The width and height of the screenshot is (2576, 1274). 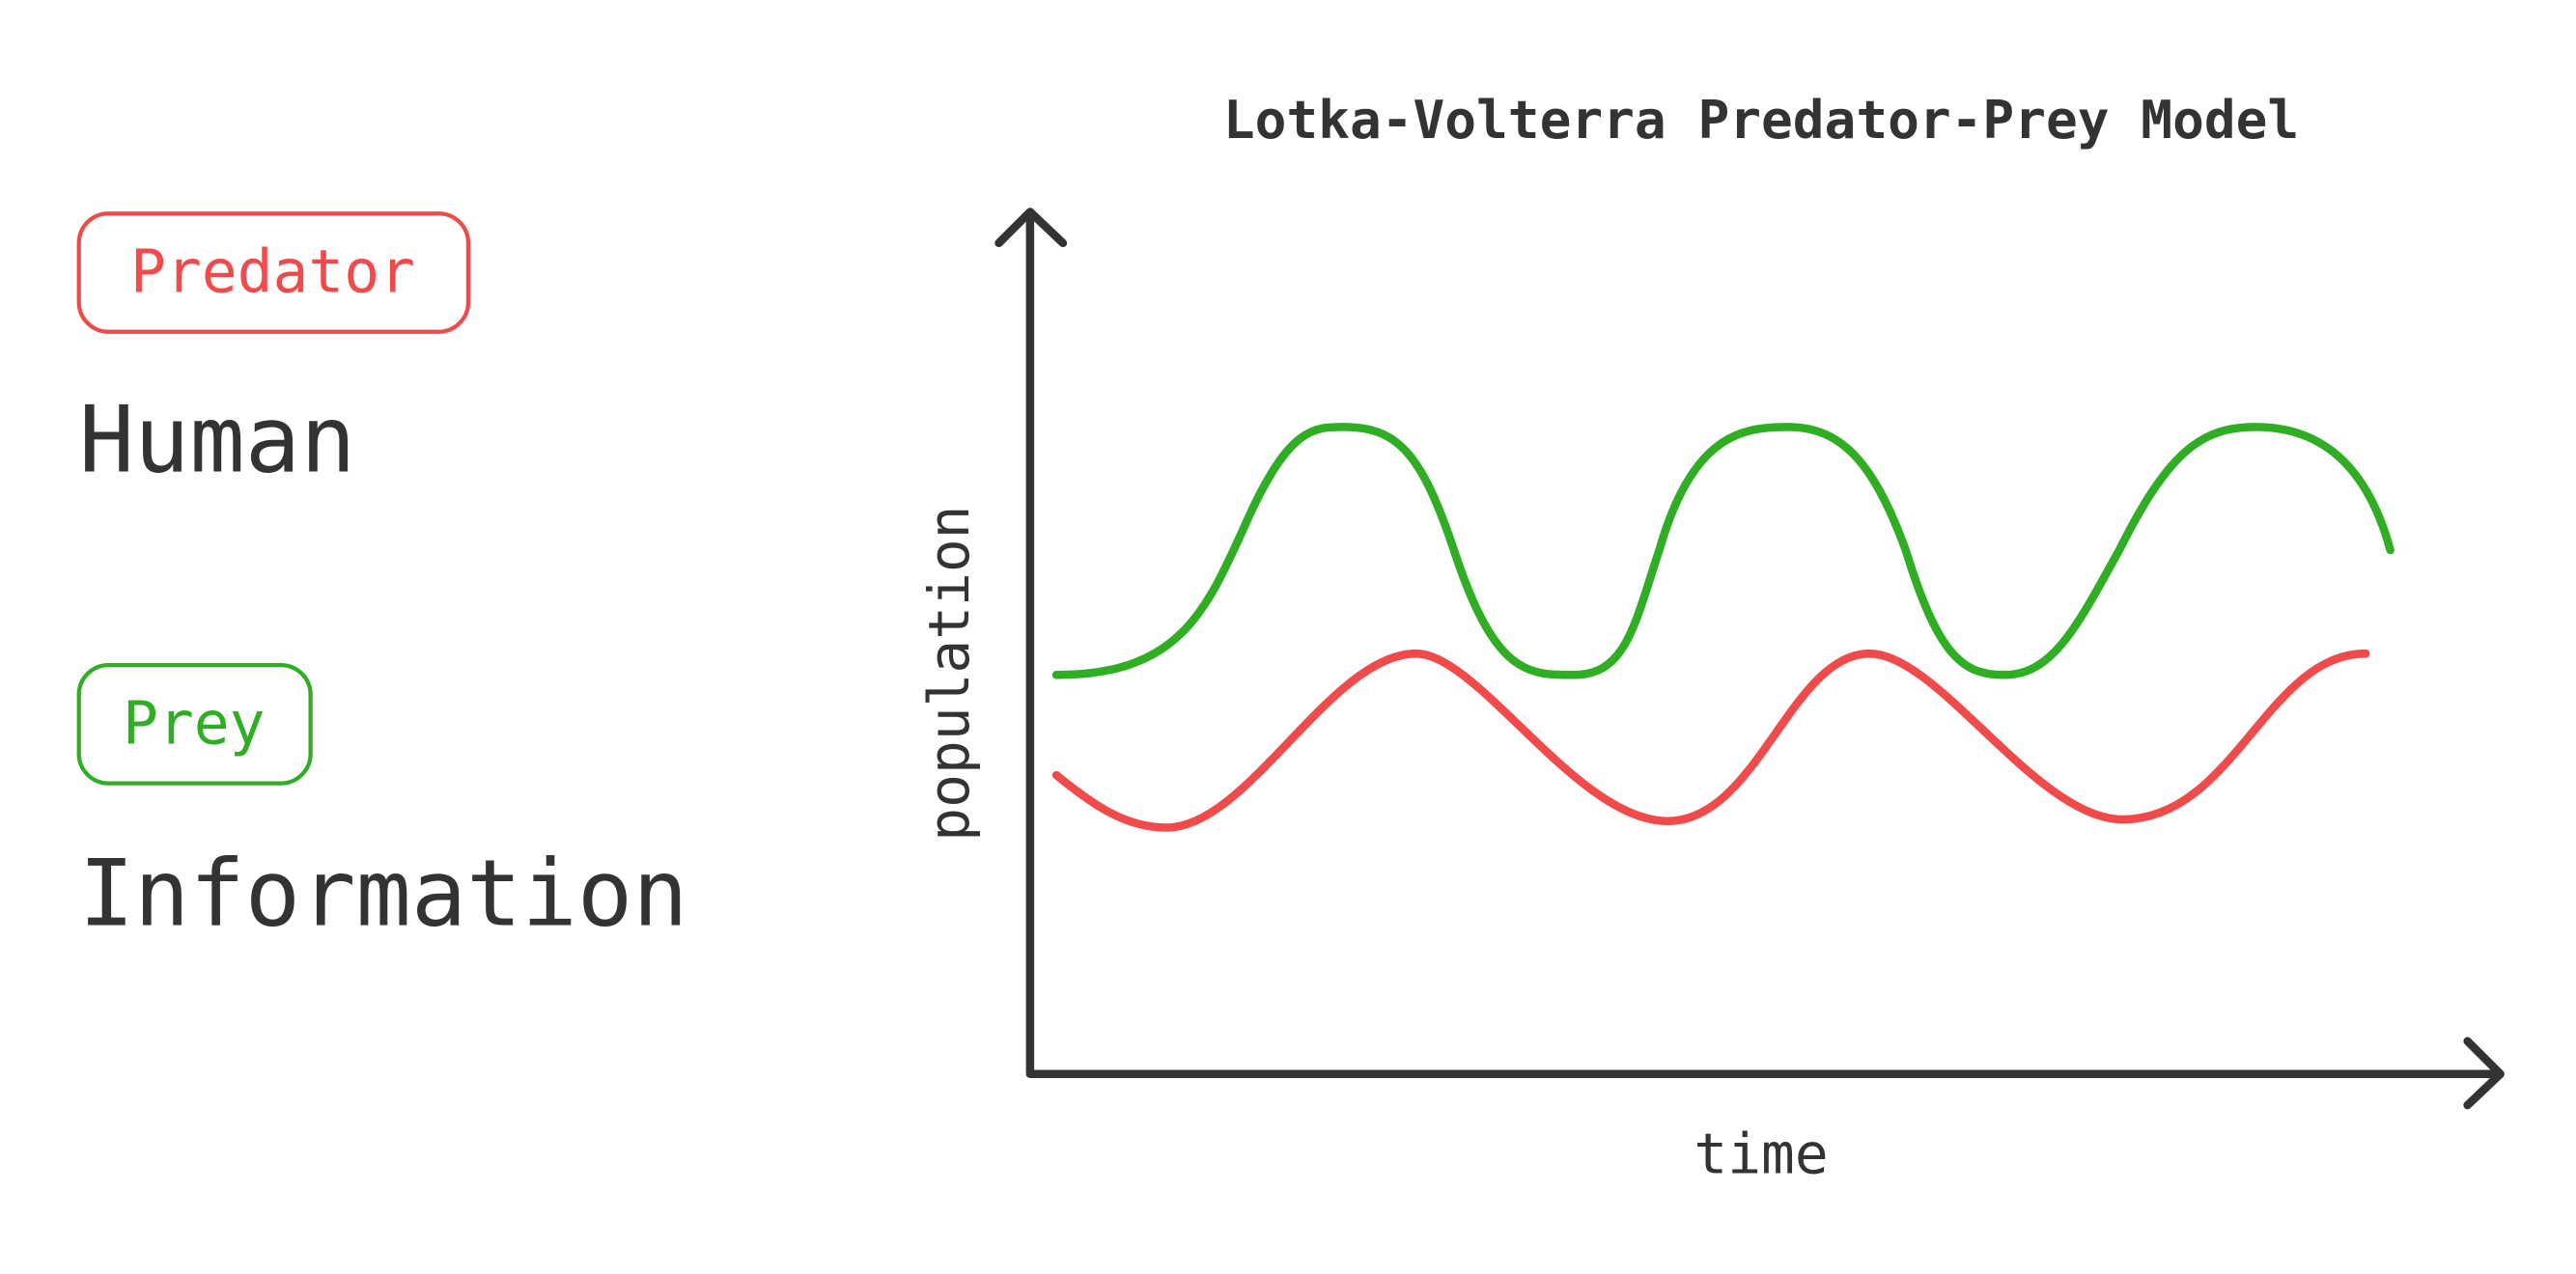 What do you see at coordinates (1761, 120) in the screenshot?
I see `diagram-title: Lotka-Volterra Predator-Prey Model` at bounding box center [1761, 120].